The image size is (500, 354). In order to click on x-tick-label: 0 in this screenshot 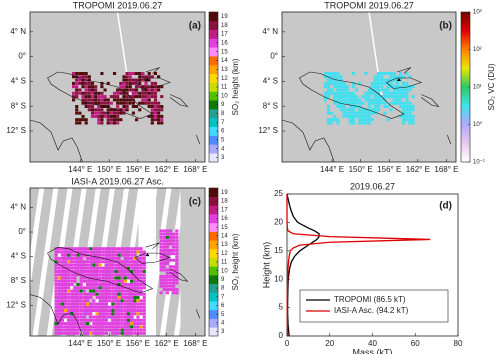, I will do `click(287, 343)`.